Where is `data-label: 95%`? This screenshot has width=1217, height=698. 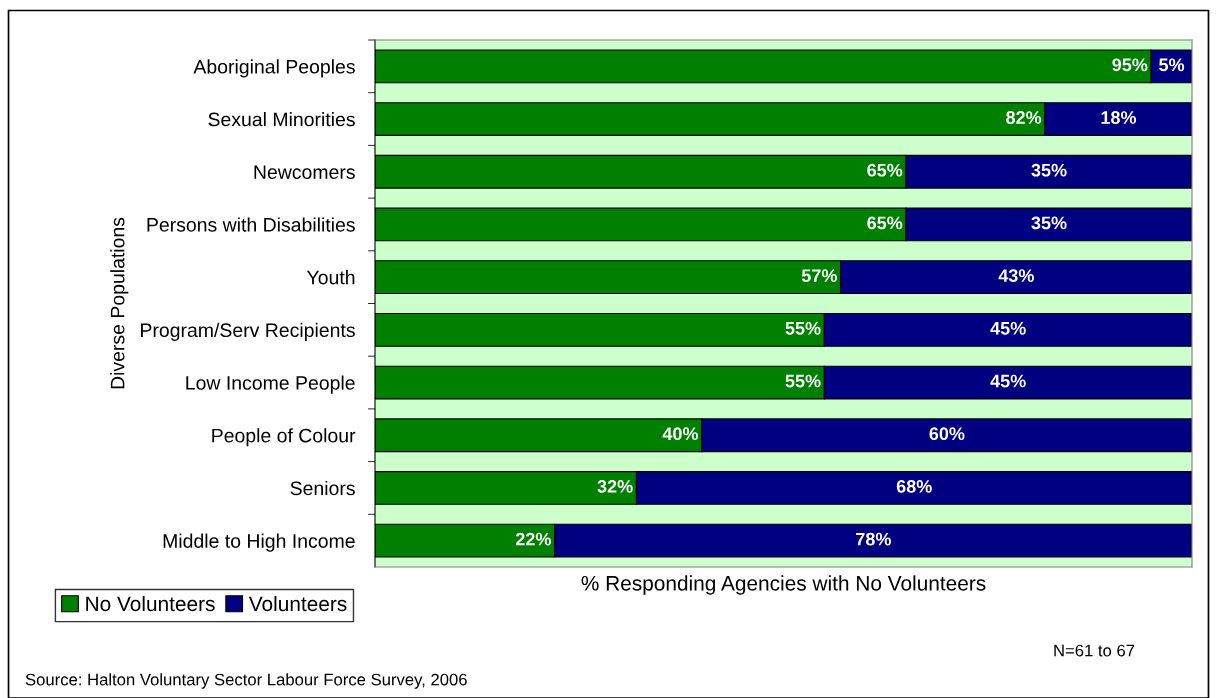
data-label: 95% is located at coordinates (1130, 65).